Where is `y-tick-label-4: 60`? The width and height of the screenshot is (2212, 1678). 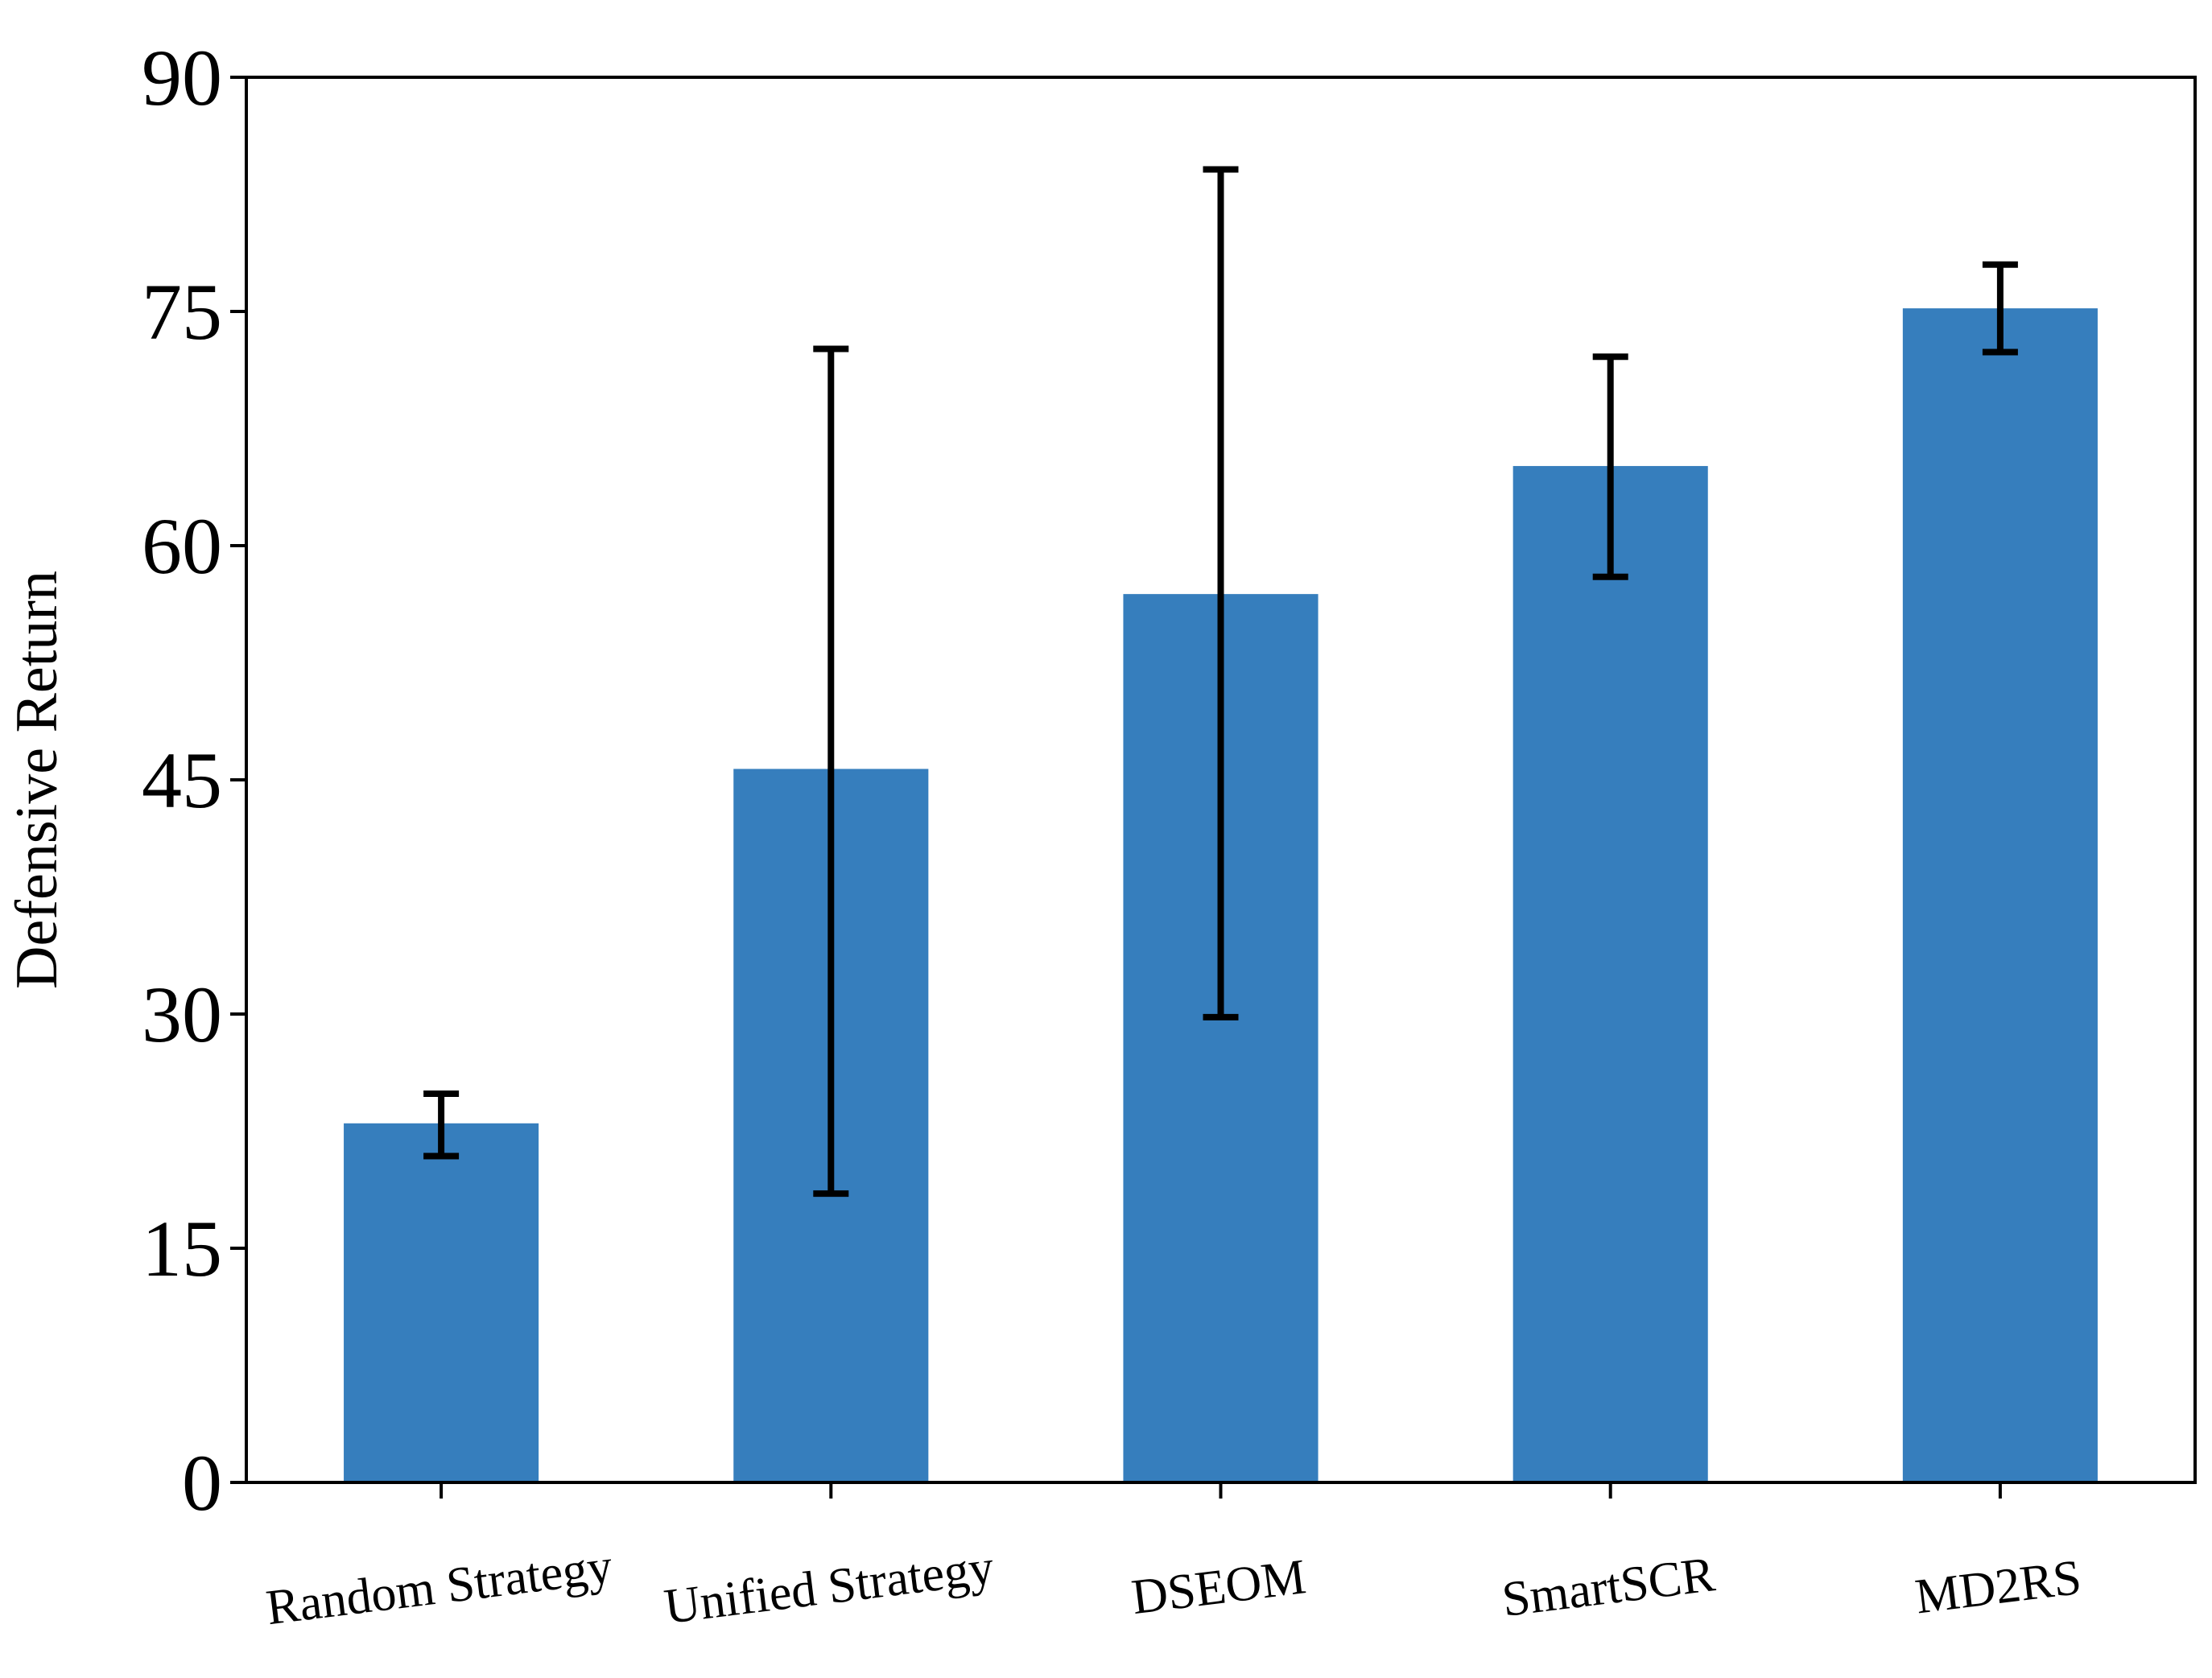
y-tick-label-4: 60 is located at coordinates (182, 546).